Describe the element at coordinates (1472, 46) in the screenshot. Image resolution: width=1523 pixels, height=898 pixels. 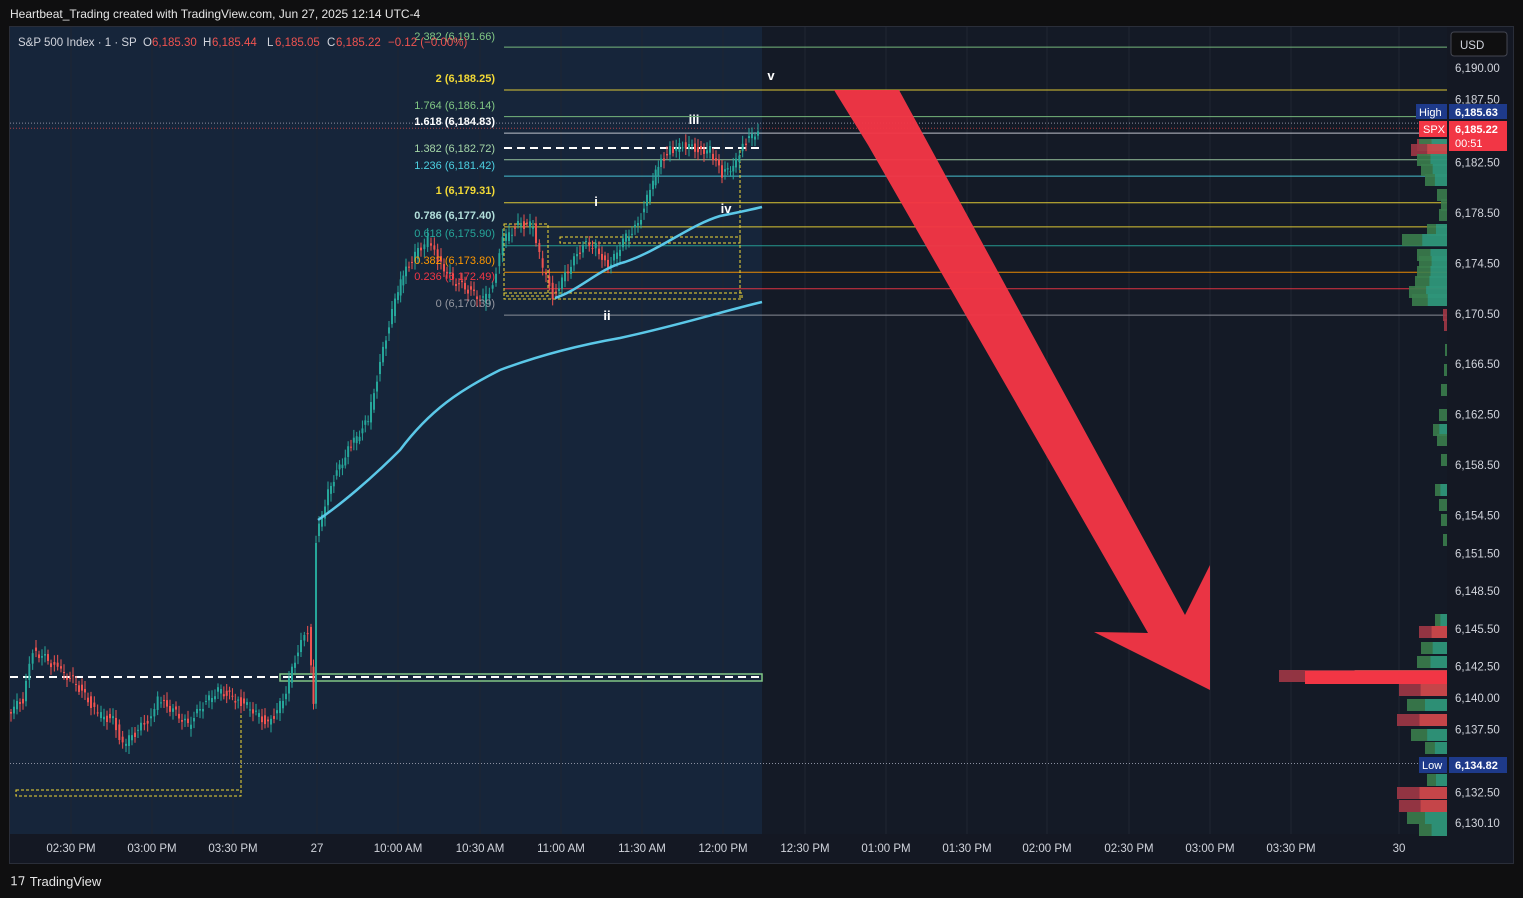
I see `currency-label: USD` at that location.